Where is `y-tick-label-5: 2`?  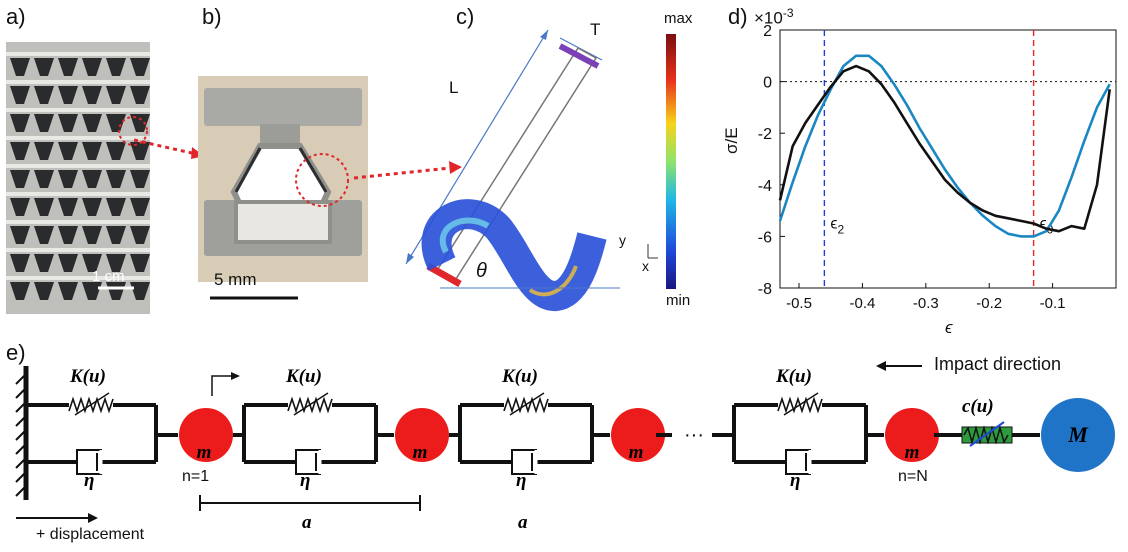 y-tick-label-5: 2 is located at coordinates (767, 31).